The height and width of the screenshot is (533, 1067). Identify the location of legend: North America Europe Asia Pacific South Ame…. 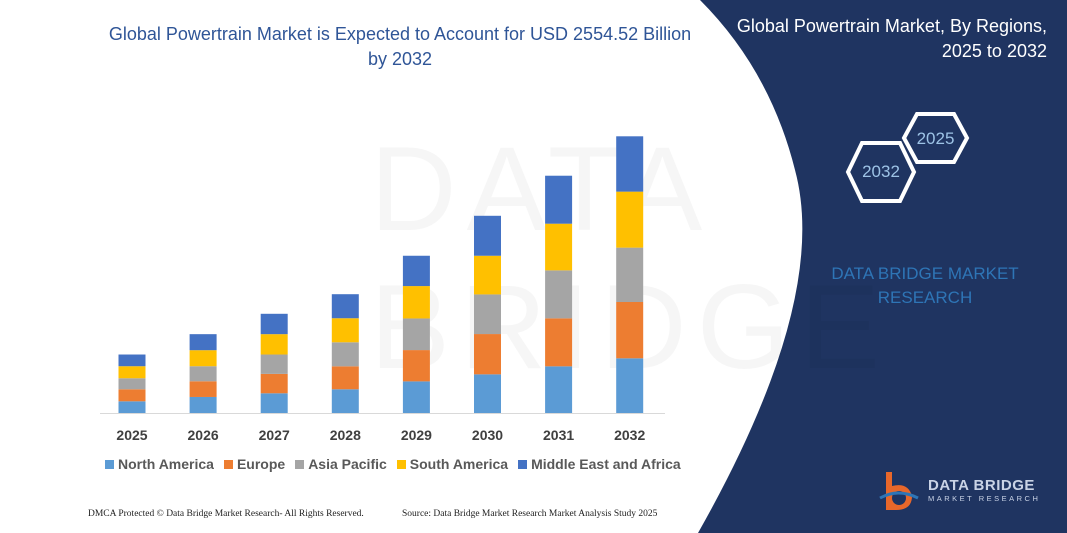
(393, 464).